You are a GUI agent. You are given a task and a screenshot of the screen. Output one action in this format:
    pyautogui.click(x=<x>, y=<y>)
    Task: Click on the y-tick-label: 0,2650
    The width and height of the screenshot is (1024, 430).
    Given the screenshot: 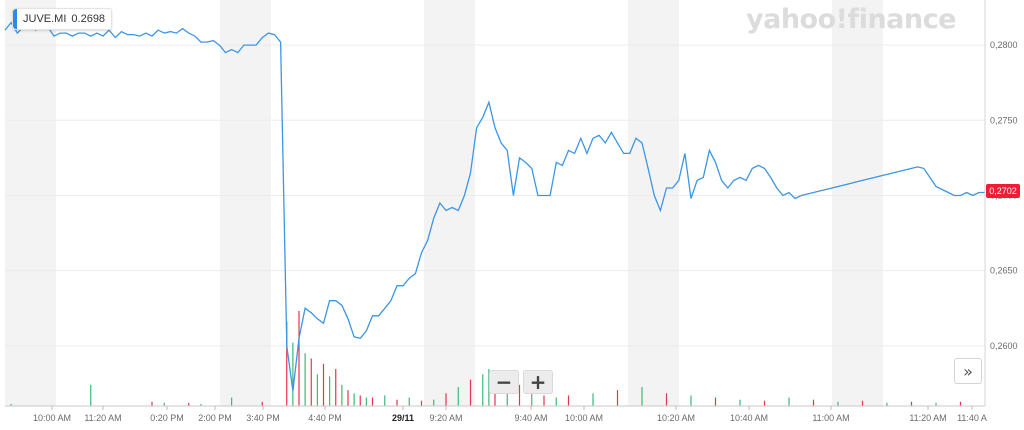 What is the action you would take?
    pyautogui.click(x=1004, y=271)
    